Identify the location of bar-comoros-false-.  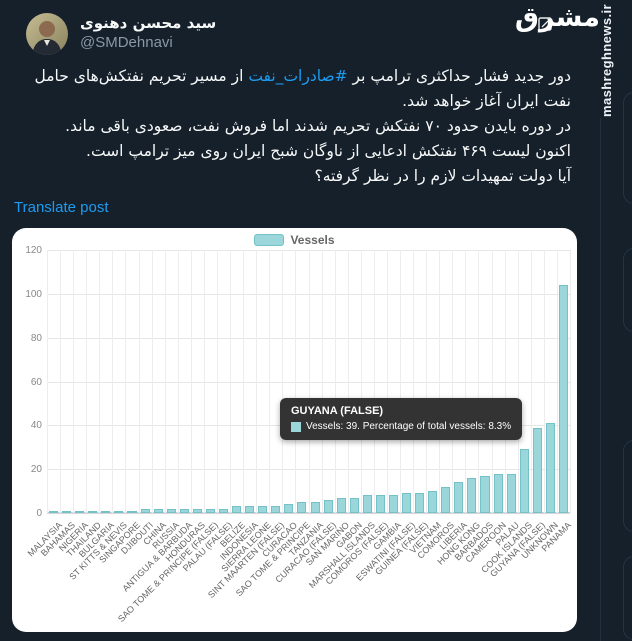
(380, 504).